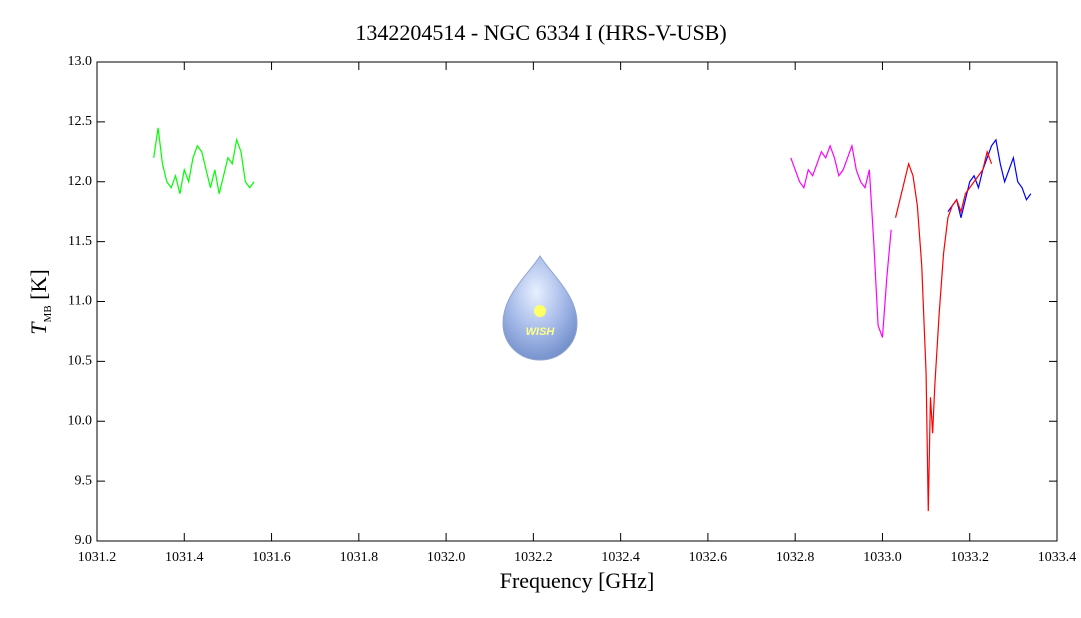 Image resolution: width=1081 pixels, height=618 pixels. What do you see at coordinates (540, 311) in the screenshot?
I see `logo-star` at bounding box center [540, 311].